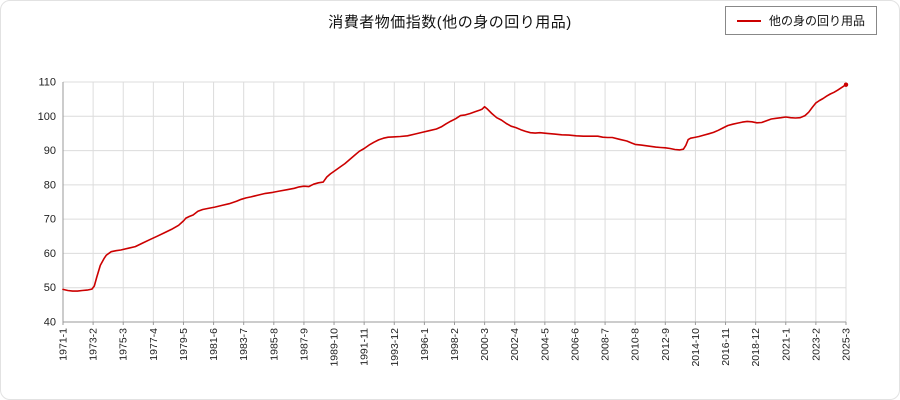  I want to click on chart-title: 消費者物価指数(他の身の回り用品), so click(450, 22).